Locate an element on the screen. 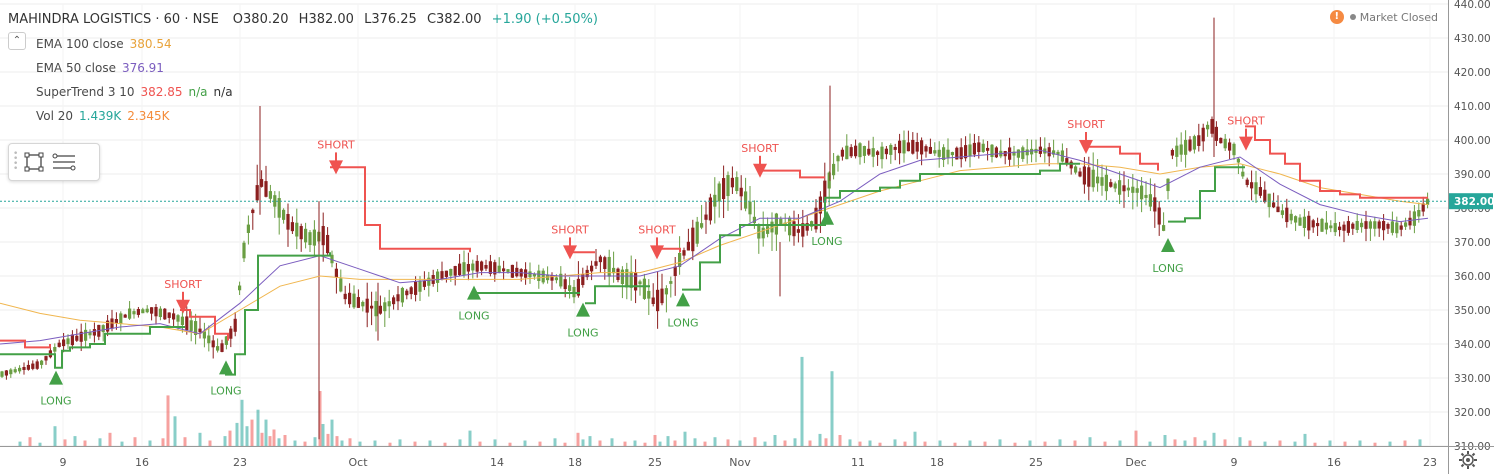 This screenshot has height=474, width=1494. long-signal-marker is located at coordinates (827, 217).